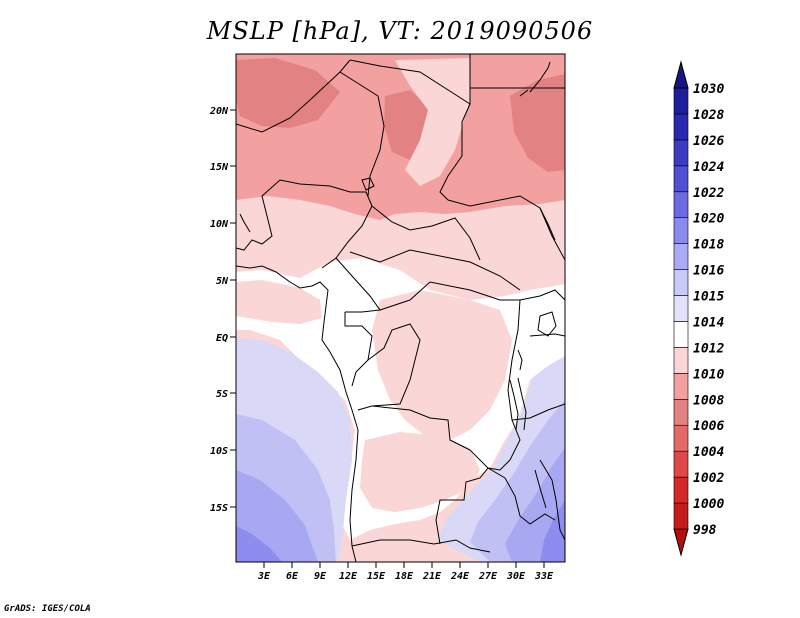  Describe the element at coordinates (708, 322) in the screenshot. I see `colorbar-label: 1014` at that location.